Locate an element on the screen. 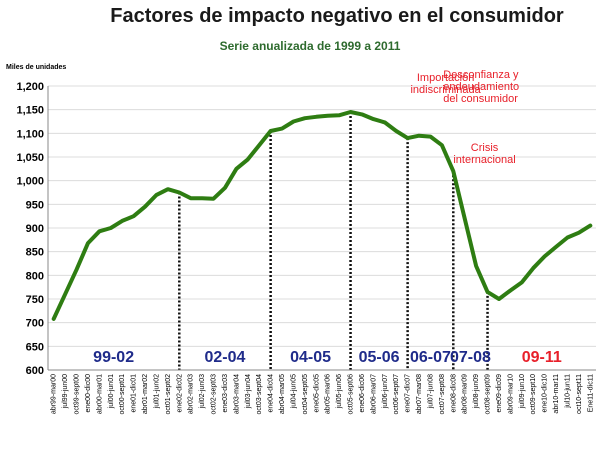 Image resolution: width=600 pixels, height=453 pixels. x-tick-label: jul02-jun03 is located at coordinates (202, 391).